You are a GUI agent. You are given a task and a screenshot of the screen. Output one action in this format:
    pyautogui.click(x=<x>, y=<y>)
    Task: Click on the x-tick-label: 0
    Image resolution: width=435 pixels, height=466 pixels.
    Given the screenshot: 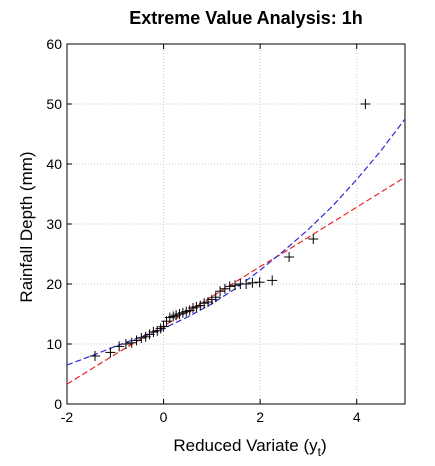 What is the action you would take?
    pyautogui.click(x=164, y=417)
    